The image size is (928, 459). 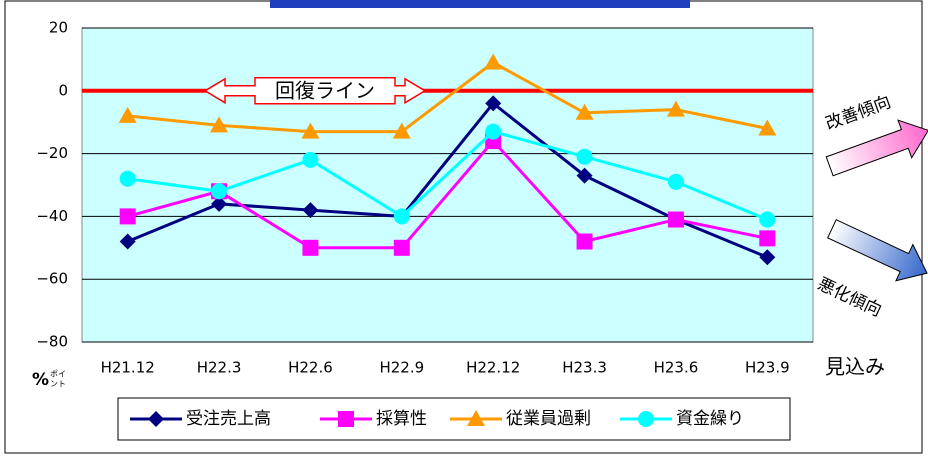 What do you see at coordinates (228, 419) in the screenshot?
I see `legend-label: 受注売上高` at bounding box center [228, 419].